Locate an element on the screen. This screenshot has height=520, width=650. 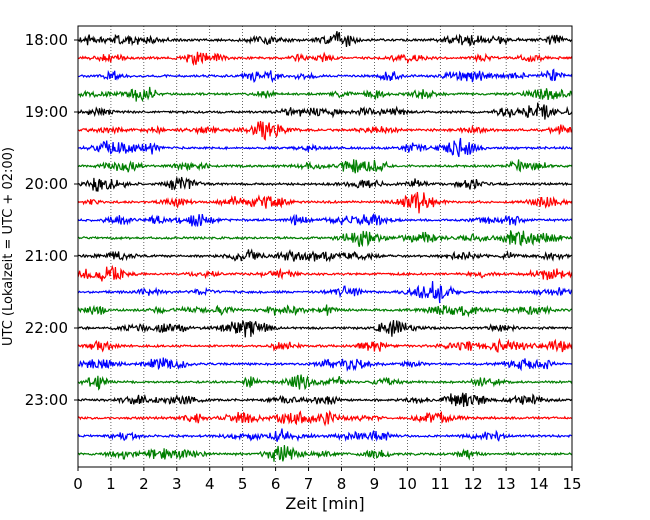
x-tick-label: 7 is located at coordinates (309, 484).